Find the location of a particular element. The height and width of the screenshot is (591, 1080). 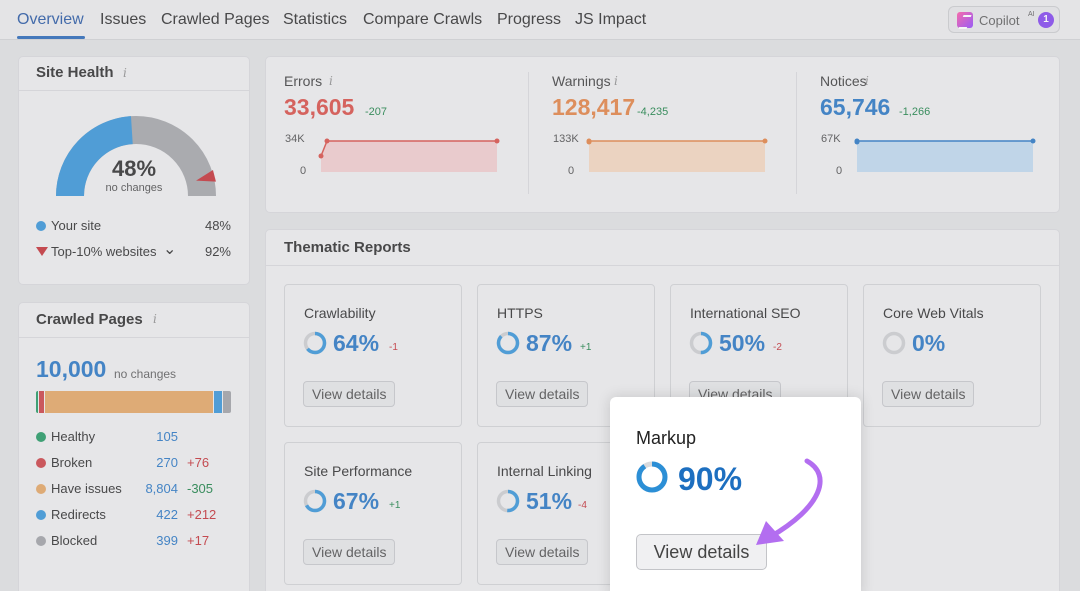

thematic-report-name: Core Web Vitals is located at coordinates (933, 313).